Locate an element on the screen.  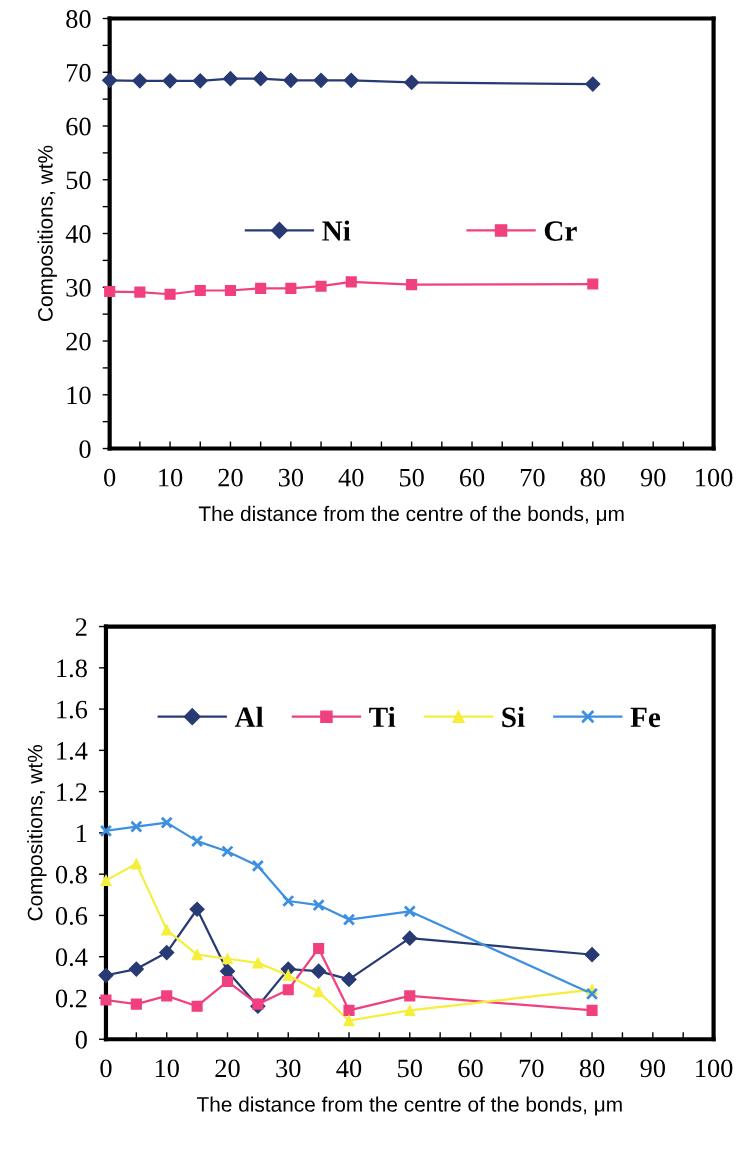
y-tick-label: 1 is located at coordinates (82, 833).